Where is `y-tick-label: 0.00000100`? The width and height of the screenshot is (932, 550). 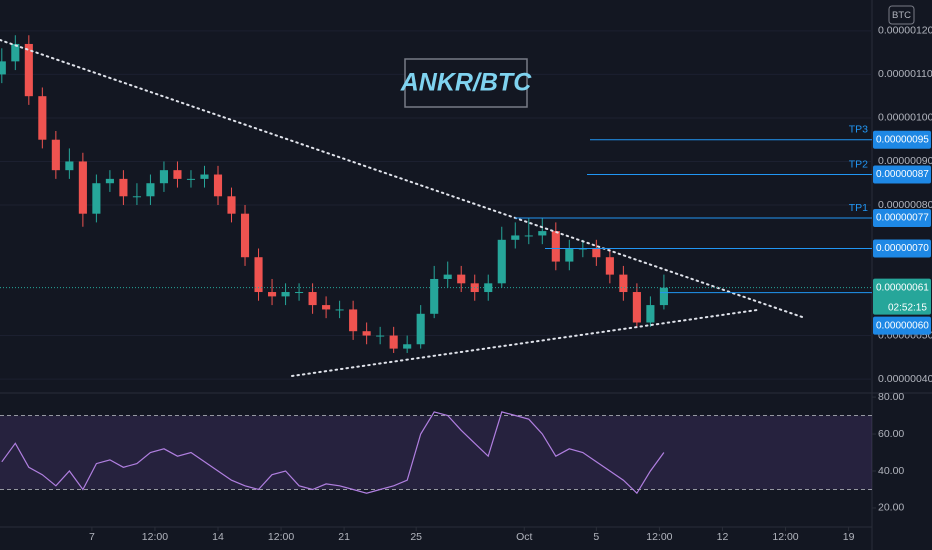
y-tick-label: 0.00000100 is located at coordinates (905, 118).